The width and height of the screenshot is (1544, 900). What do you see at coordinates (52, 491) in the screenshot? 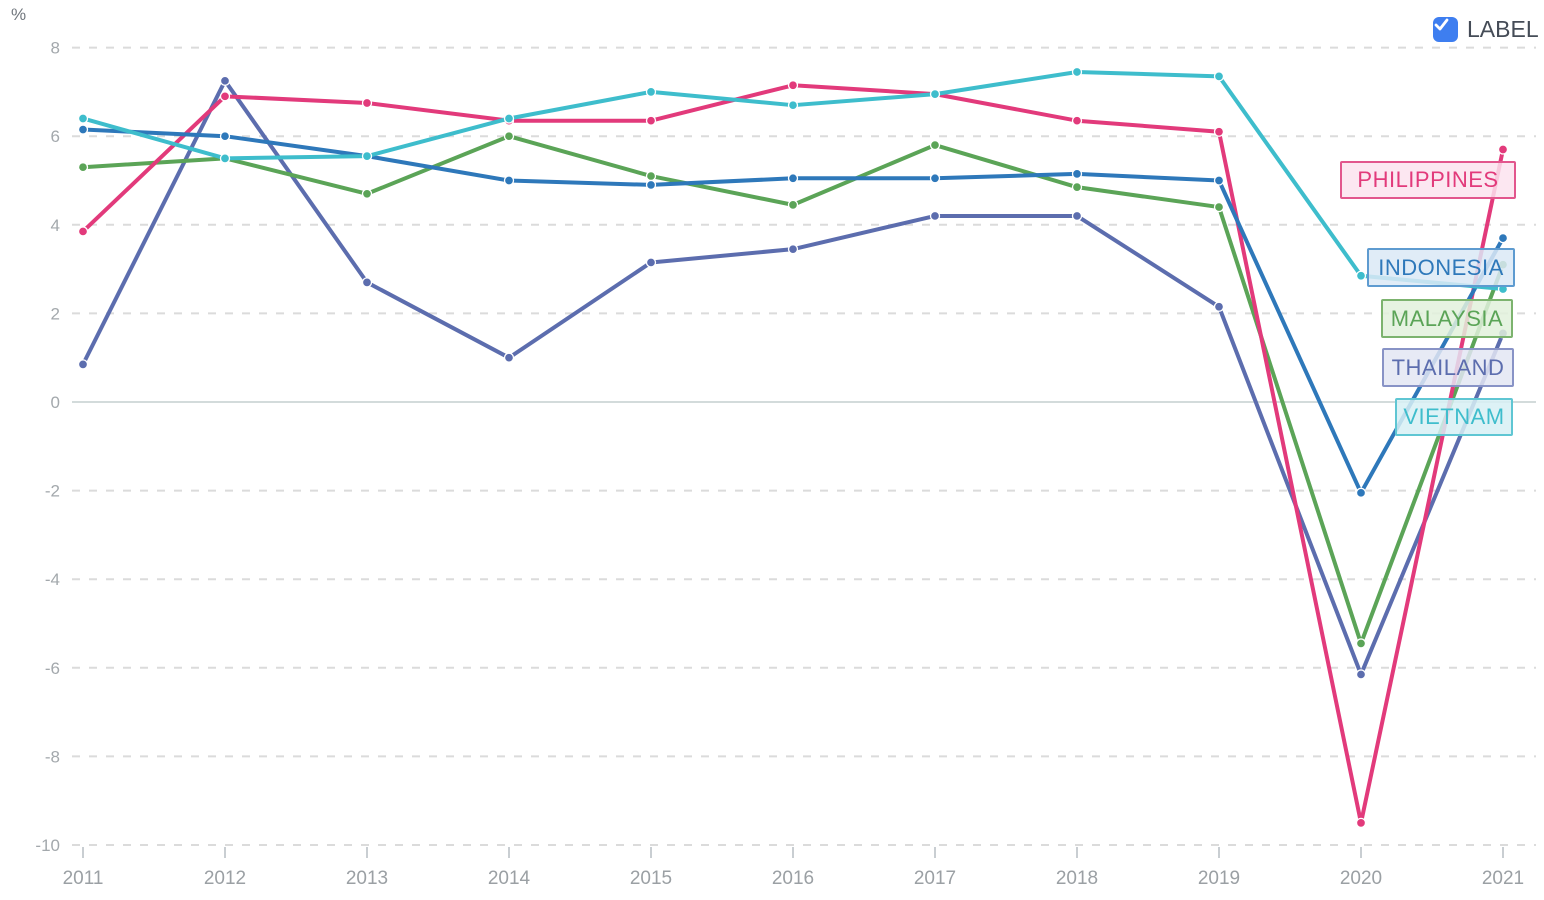
I see `svg-text: -2` at bounding box center [52, 491].